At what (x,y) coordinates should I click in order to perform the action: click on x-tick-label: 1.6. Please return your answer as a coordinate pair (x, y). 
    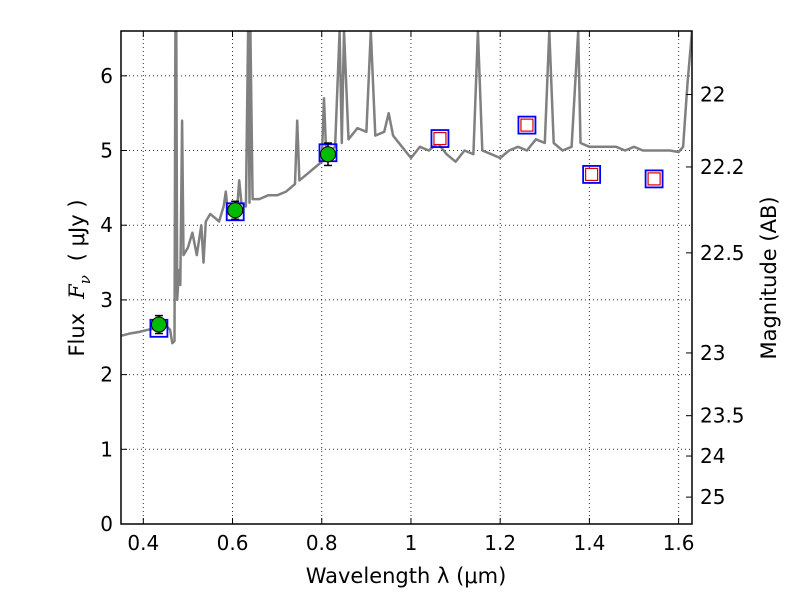
    Looking at the image, I should click on (679, 543).